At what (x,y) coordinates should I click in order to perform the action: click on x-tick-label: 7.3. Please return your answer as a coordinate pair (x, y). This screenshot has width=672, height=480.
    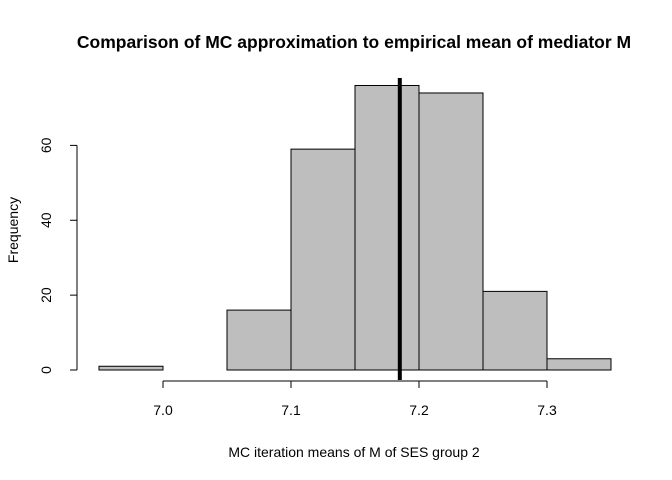
    Looking at the image, I should click on (547, 410).